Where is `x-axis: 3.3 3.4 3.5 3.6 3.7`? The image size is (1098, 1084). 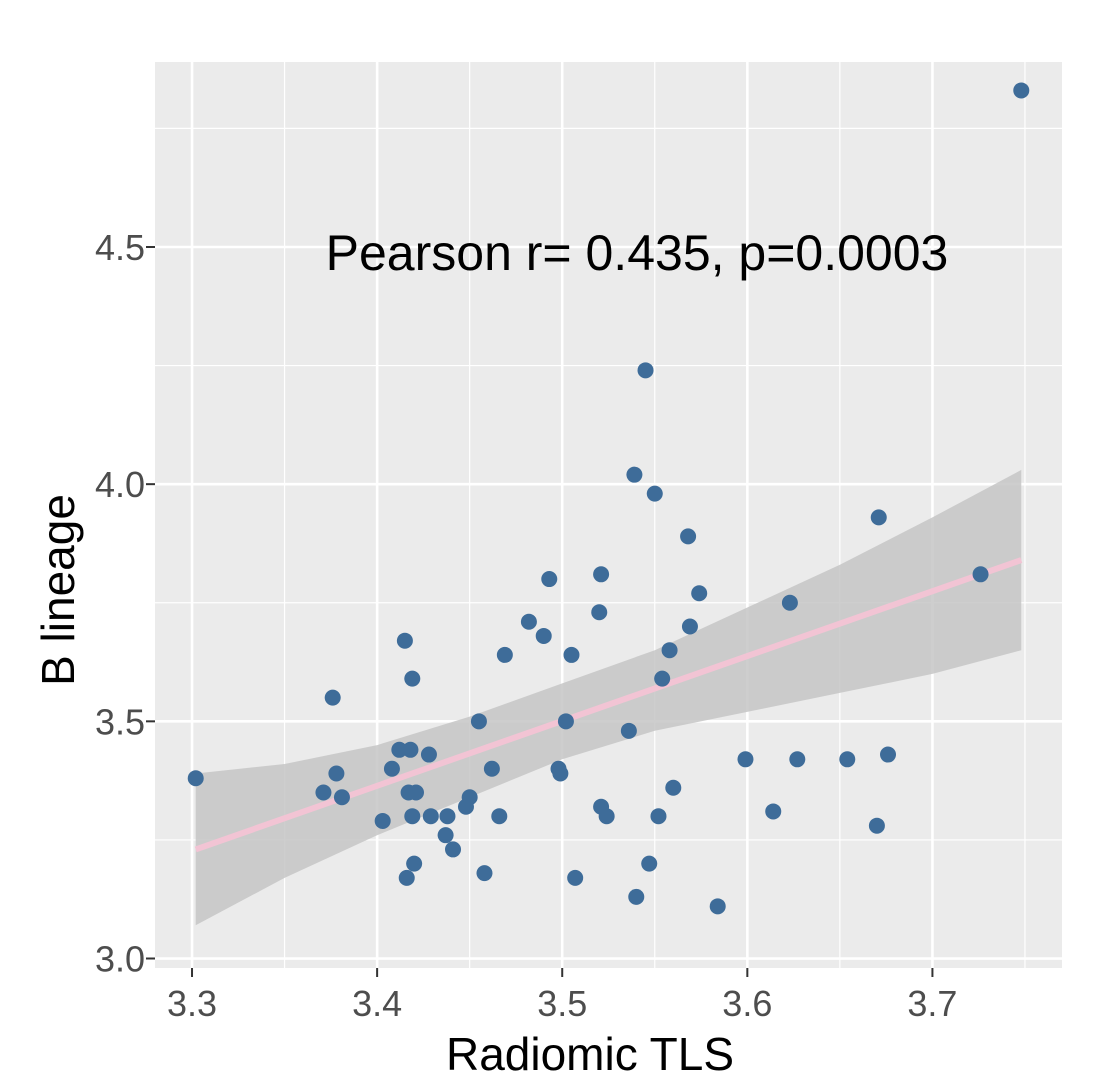 x-axis: 3.3 3.4 3.5 3.6 3.7 is located at coordinates (562, 996).